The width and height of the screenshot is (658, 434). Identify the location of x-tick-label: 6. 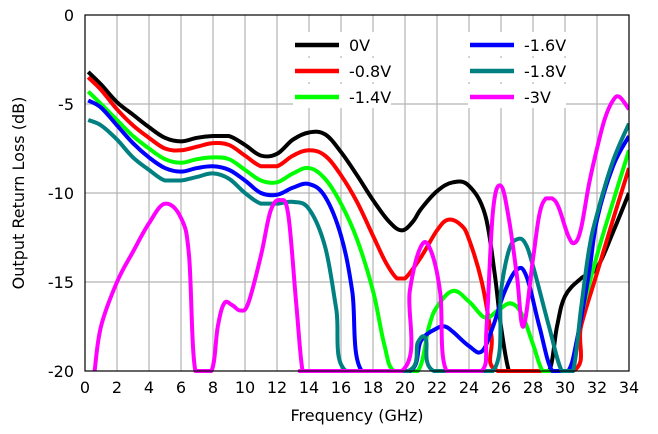
(181, 387).